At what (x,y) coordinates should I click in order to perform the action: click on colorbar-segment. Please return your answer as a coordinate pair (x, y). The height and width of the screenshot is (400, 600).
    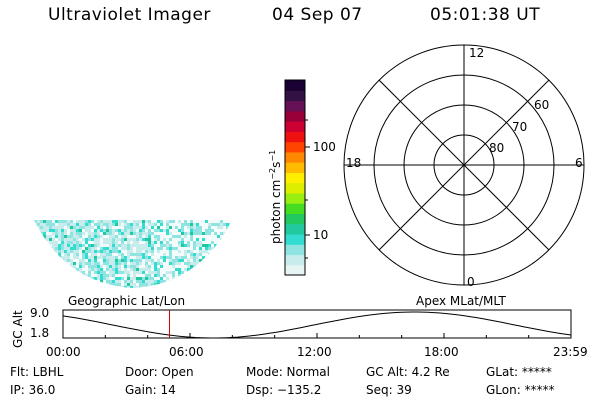
    Looking at the image, I should click on (295, 157).